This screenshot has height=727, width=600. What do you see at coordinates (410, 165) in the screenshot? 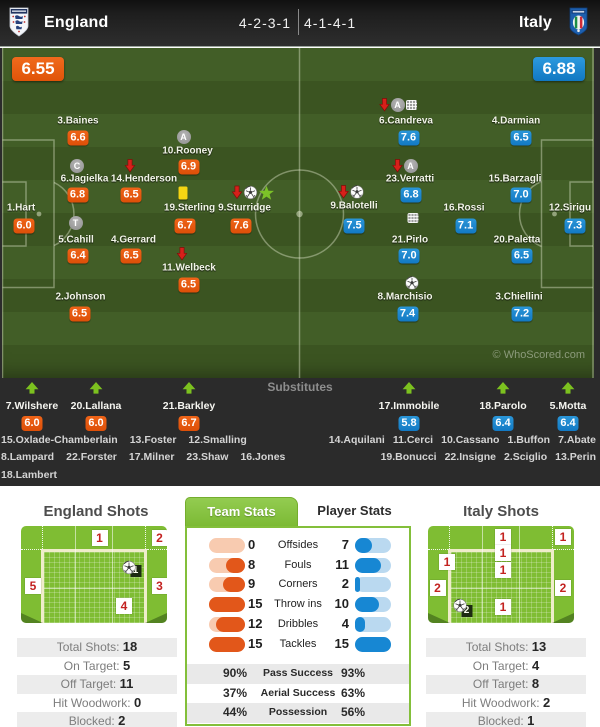
I see `assist-icon: A` at bounding box center [410, 165].